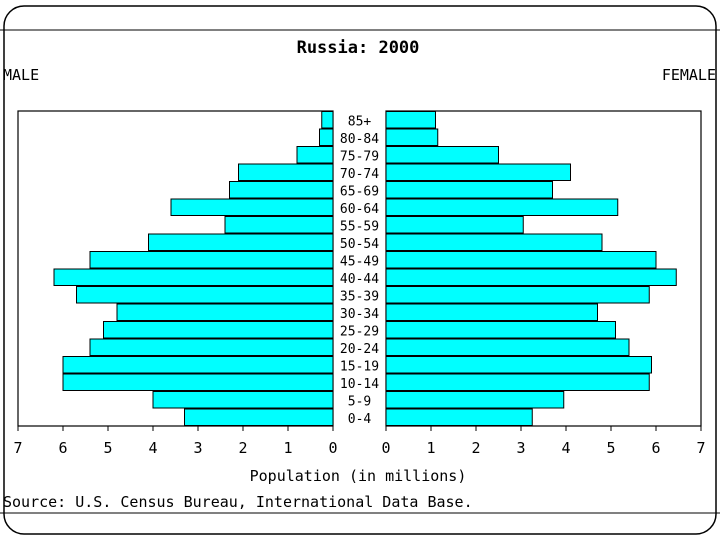 The height and width of the screenshot is (540, 720). I want to click on male-tick-label: 0, so click(332, 448).